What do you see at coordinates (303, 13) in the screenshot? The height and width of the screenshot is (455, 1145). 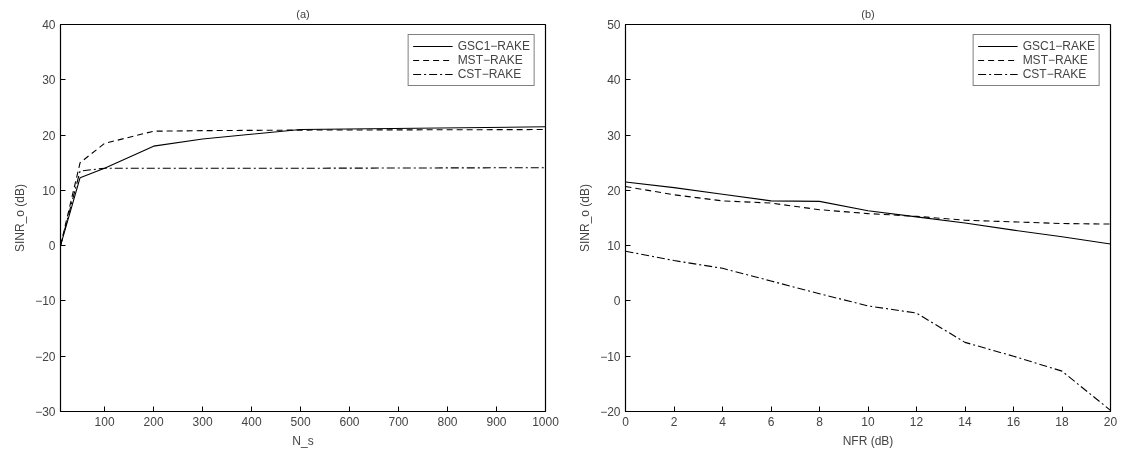 I see `chart-title: (a)` at bounding box center [303, 13].